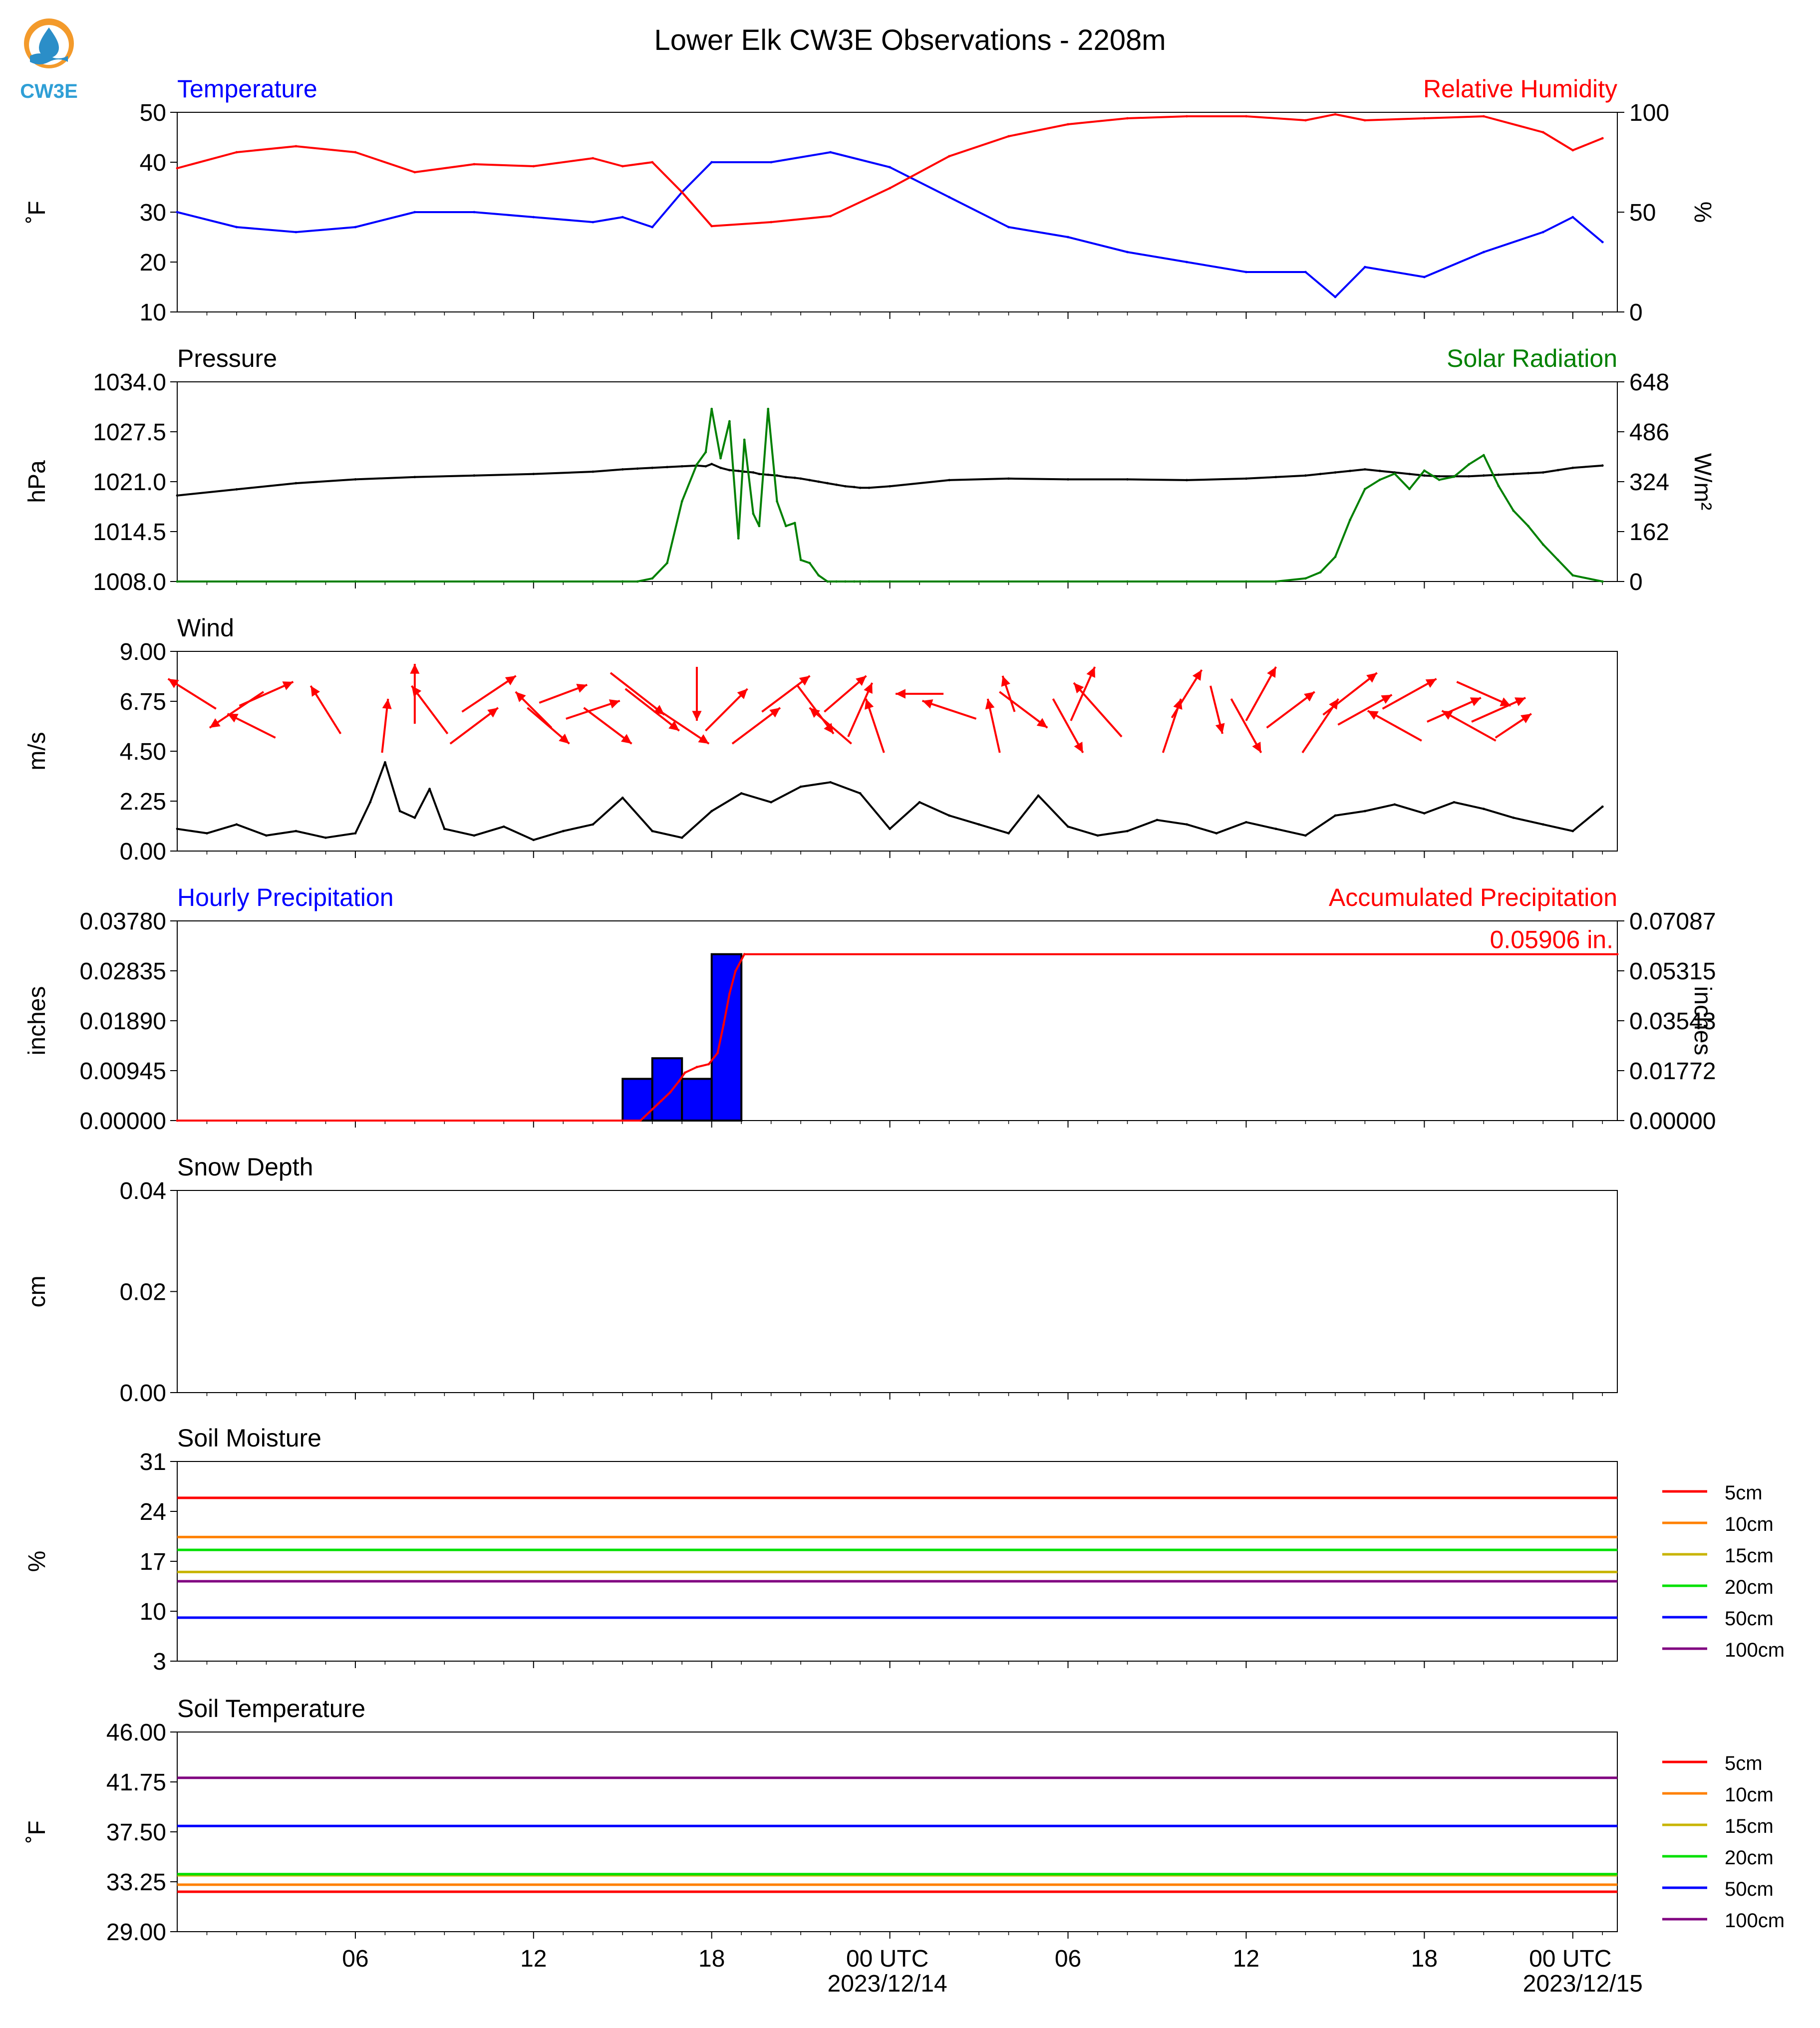 Image resolution: width=1820 pixels, height=2028 pixels. What do you see at coordinates (37, 1292) in the screenshot?
I see `y-axis-label: cm` at bounding box center [37, 1292].